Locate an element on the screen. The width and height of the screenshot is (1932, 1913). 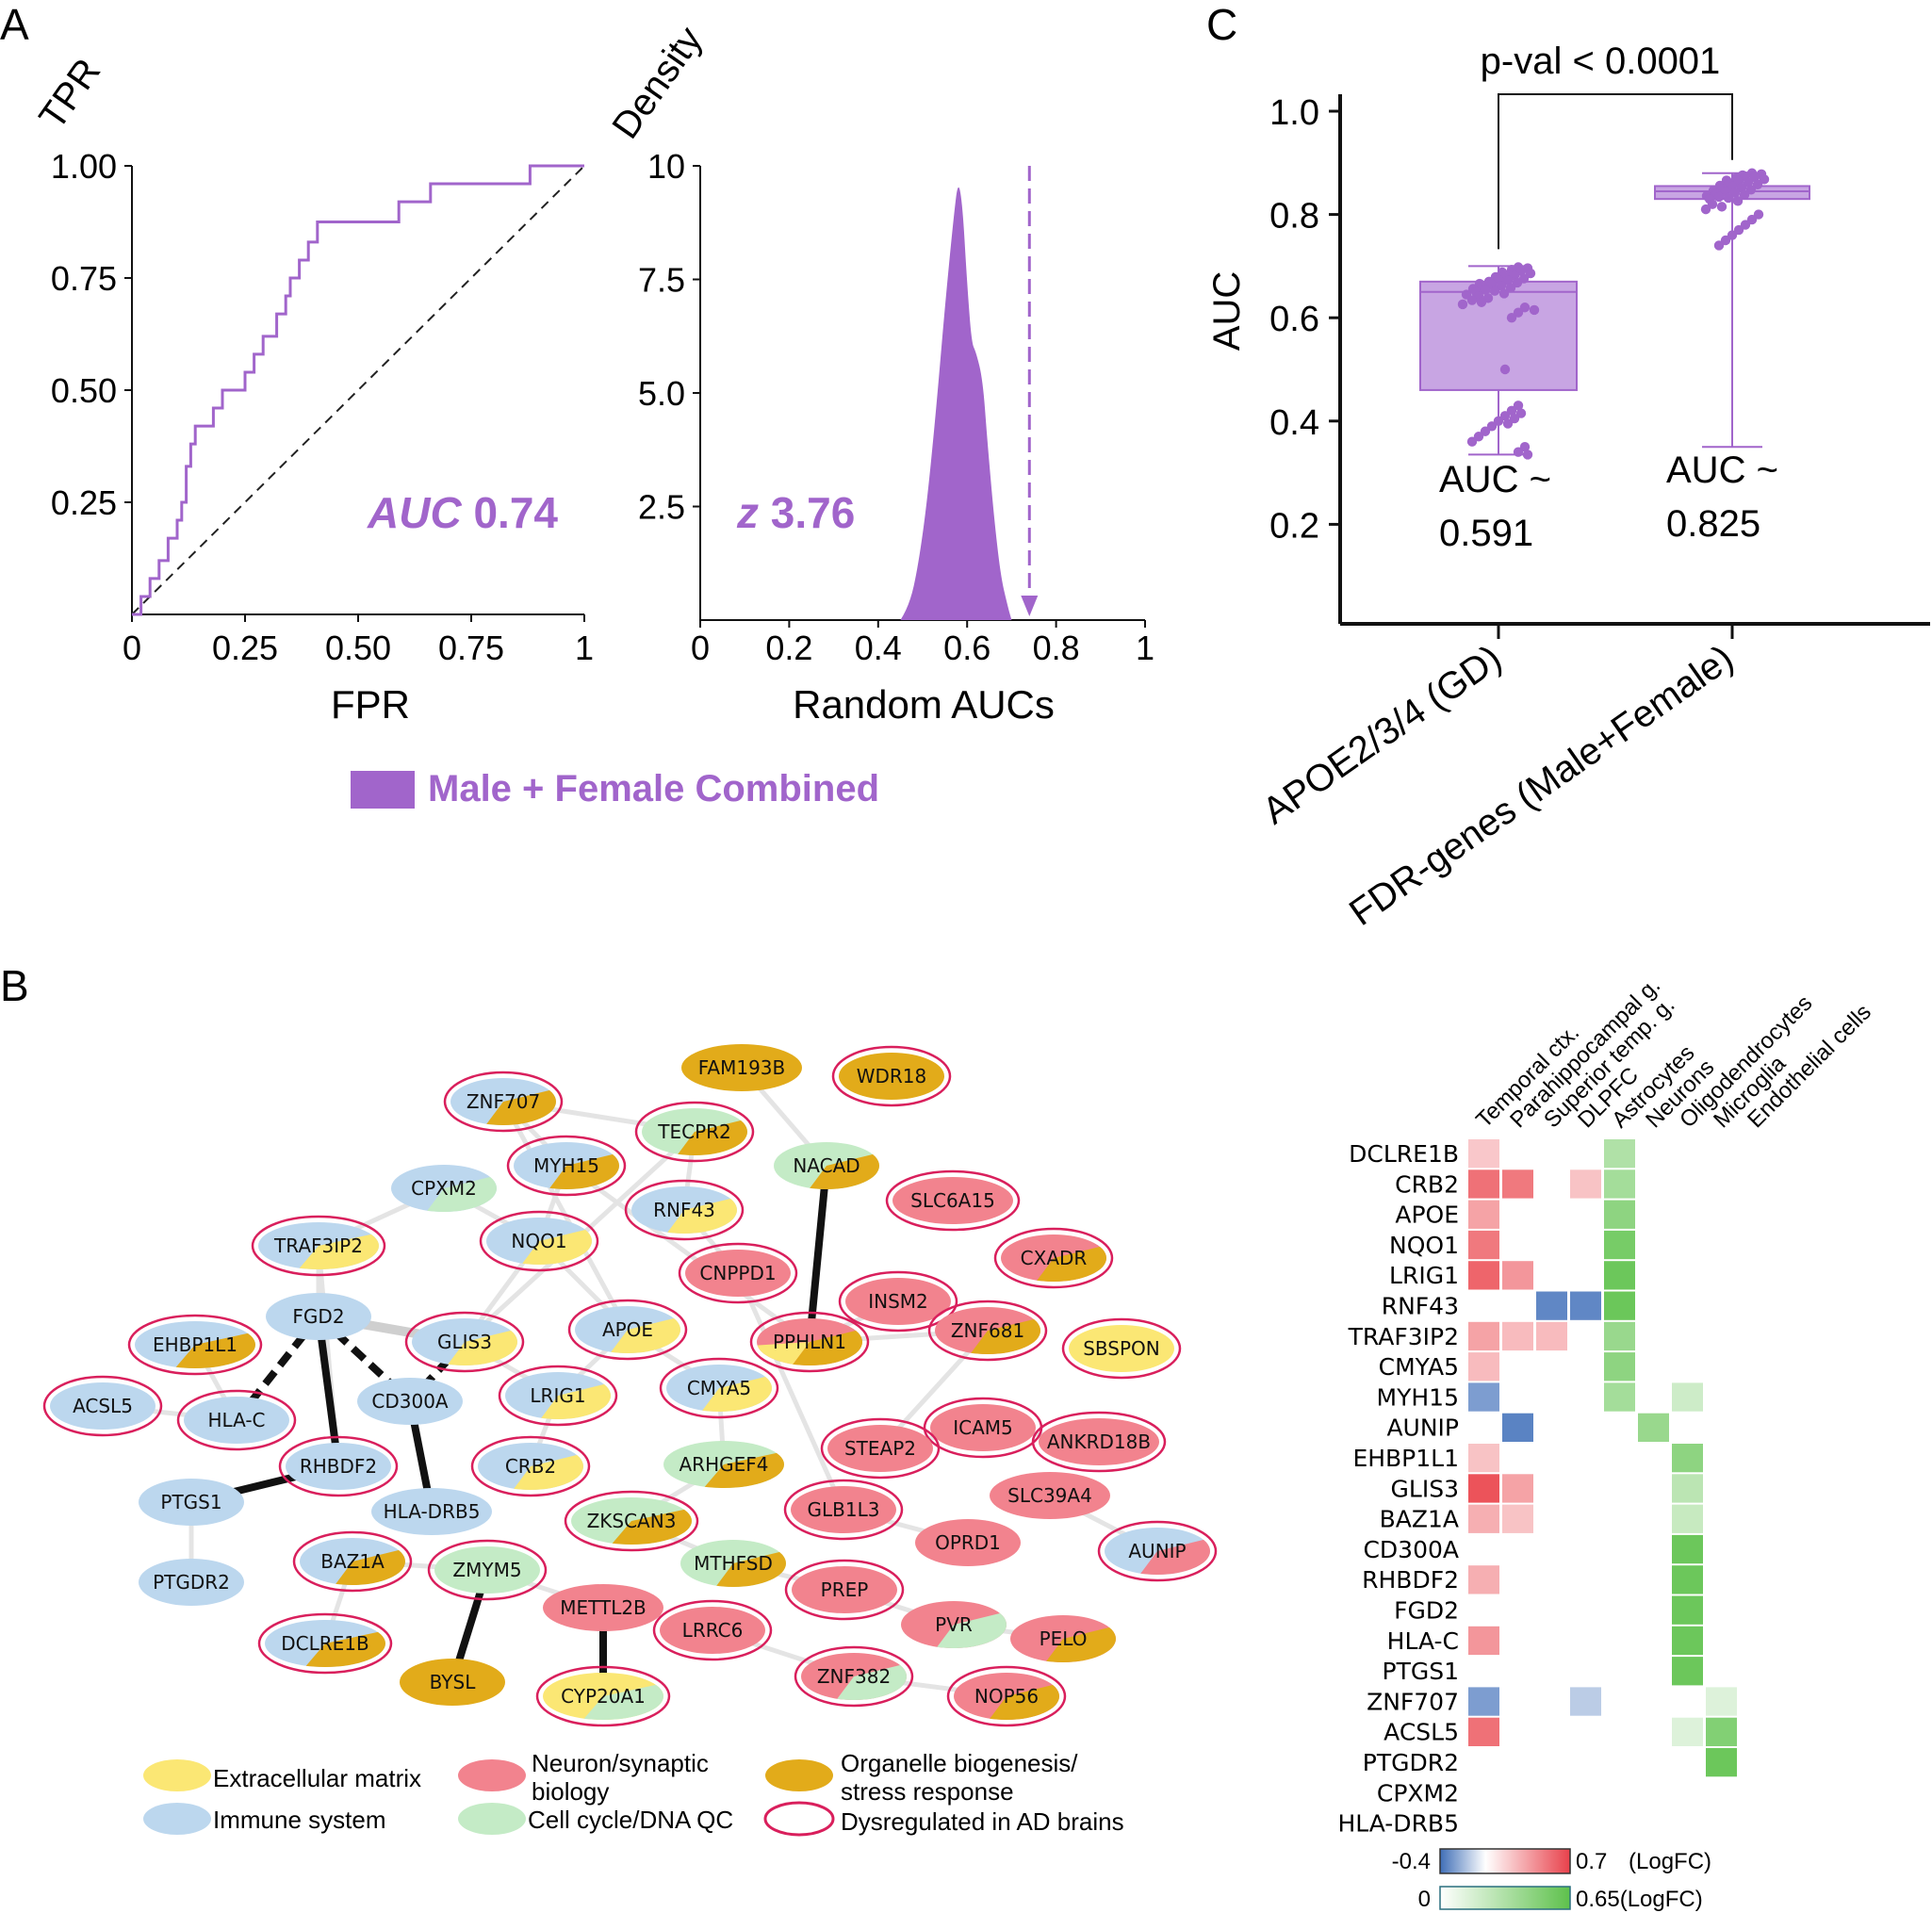
legend-neuron-label-1: Neuron/synaptic is located at coordinates (620, 1763).